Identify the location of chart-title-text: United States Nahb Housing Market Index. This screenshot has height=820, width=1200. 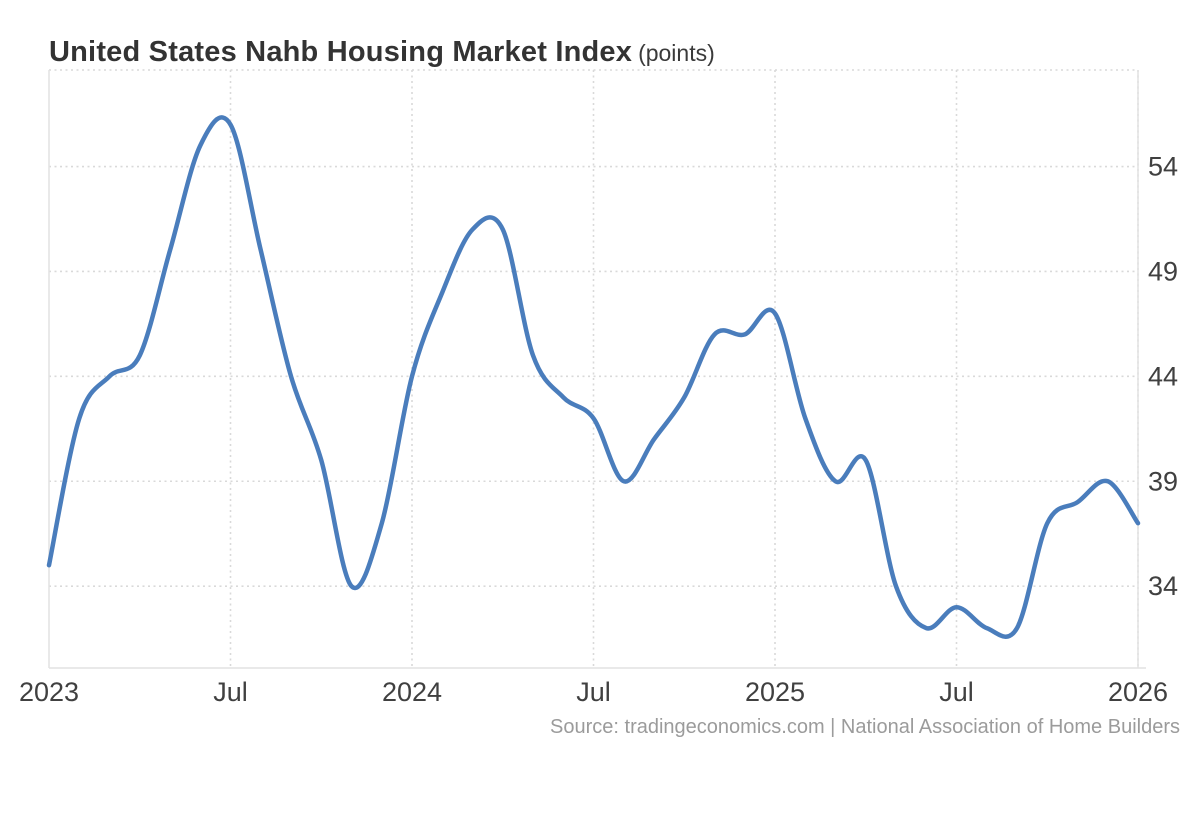
(341, 52).